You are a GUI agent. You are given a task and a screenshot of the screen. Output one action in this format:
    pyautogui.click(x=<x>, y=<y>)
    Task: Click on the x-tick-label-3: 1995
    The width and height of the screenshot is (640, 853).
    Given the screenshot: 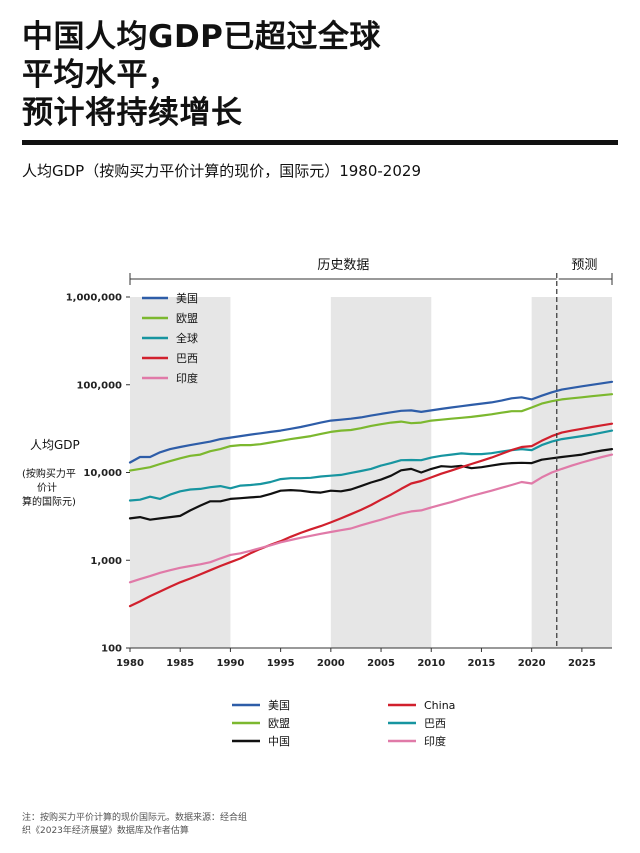 What is the action you would take?
    pyautogui.click(x=281, y=663)
    